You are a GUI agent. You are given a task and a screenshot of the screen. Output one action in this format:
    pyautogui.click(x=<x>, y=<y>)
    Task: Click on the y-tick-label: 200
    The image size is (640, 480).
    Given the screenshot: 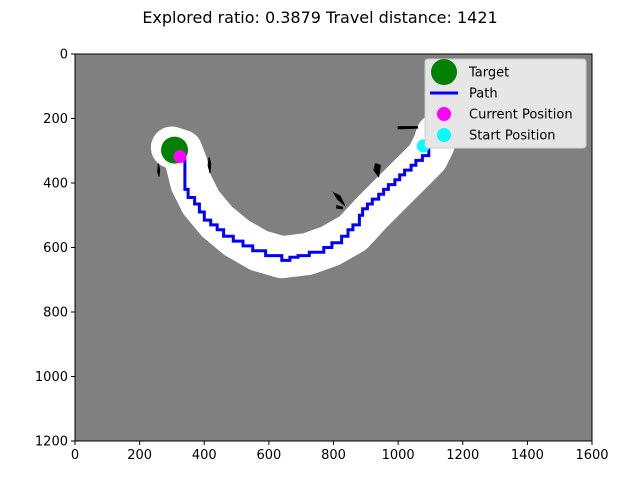 What is the action you would take?
    pyautogui.click(x=55, y=119)
    